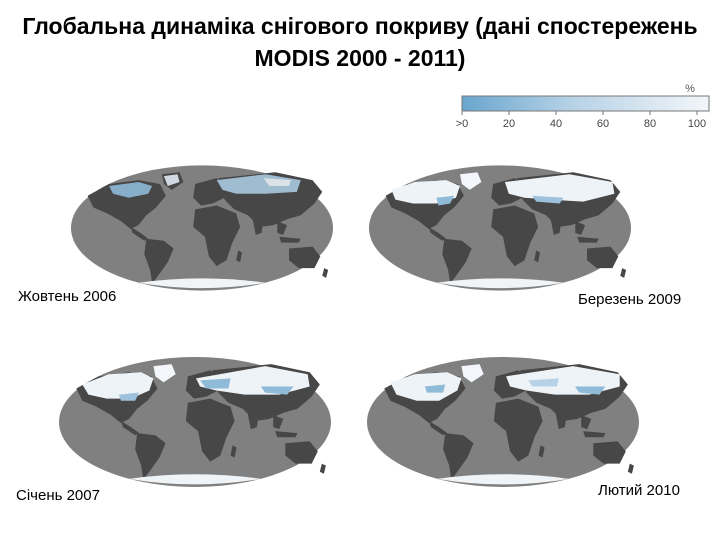  I want to click on legend-tick-label: 80, so click(650, 124).